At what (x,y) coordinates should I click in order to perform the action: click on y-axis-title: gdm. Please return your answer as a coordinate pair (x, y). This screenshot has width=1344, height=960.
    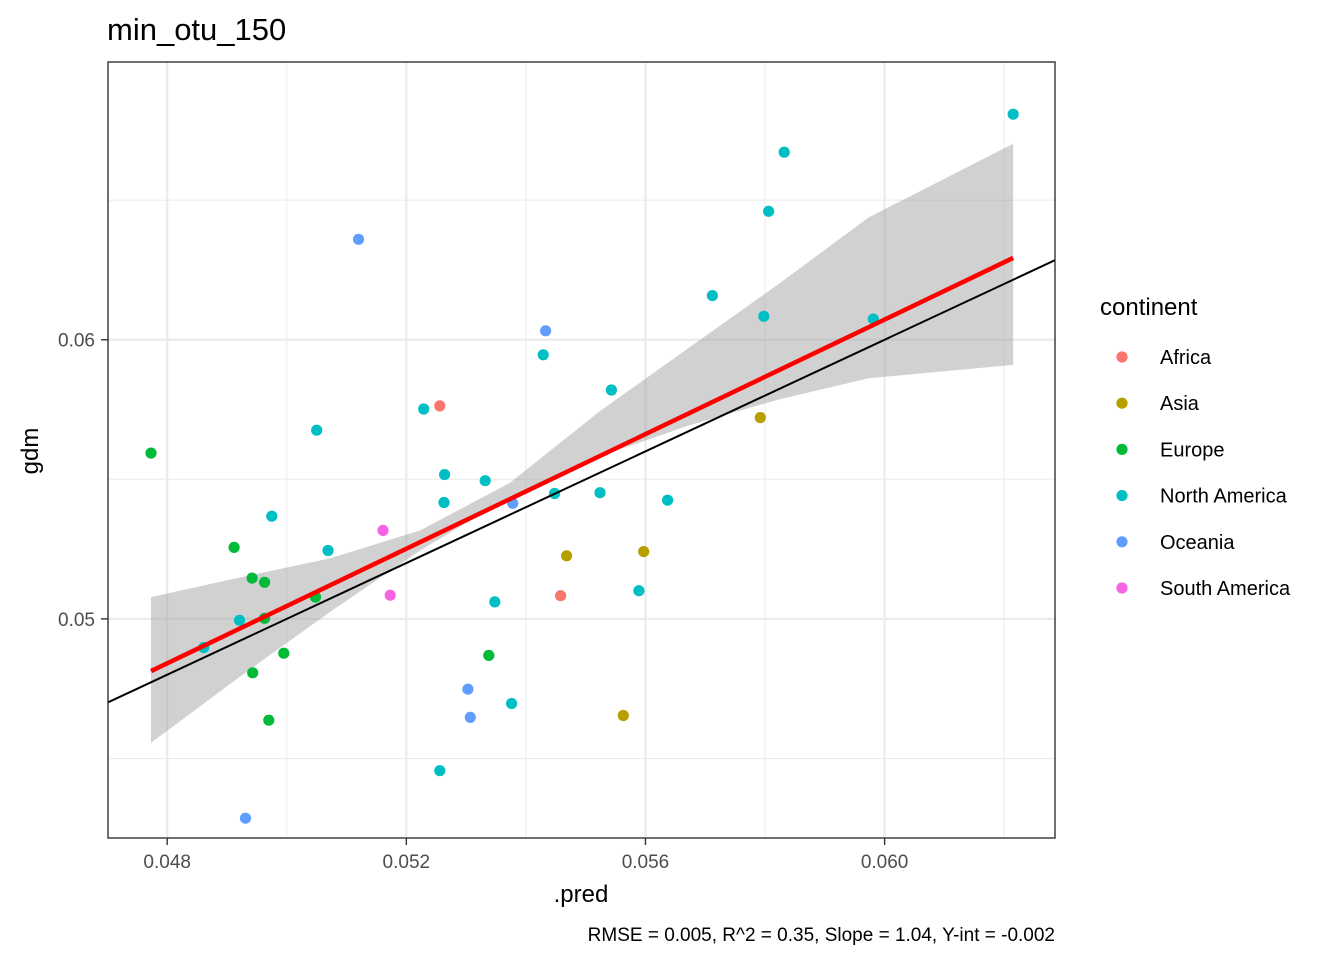
    Looking at the image, I should click on (30, 451).